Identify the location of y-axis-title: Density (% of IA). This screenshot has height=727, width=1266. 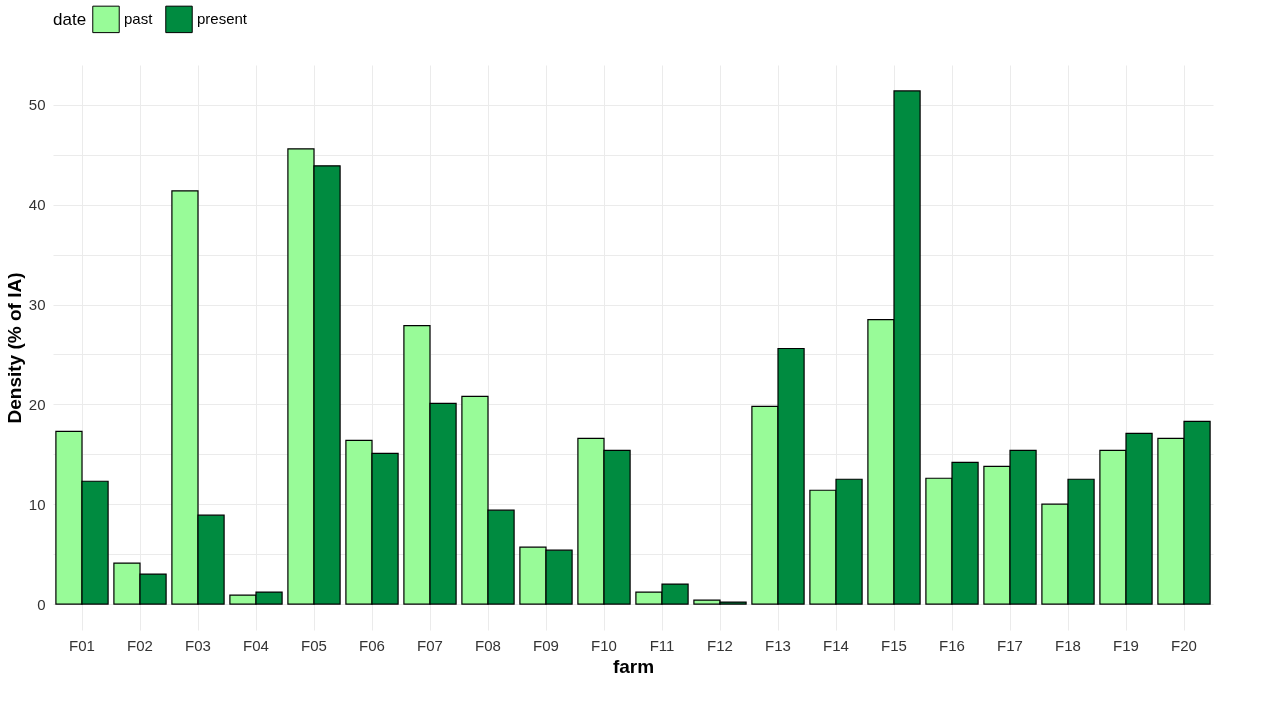
(14, 348).